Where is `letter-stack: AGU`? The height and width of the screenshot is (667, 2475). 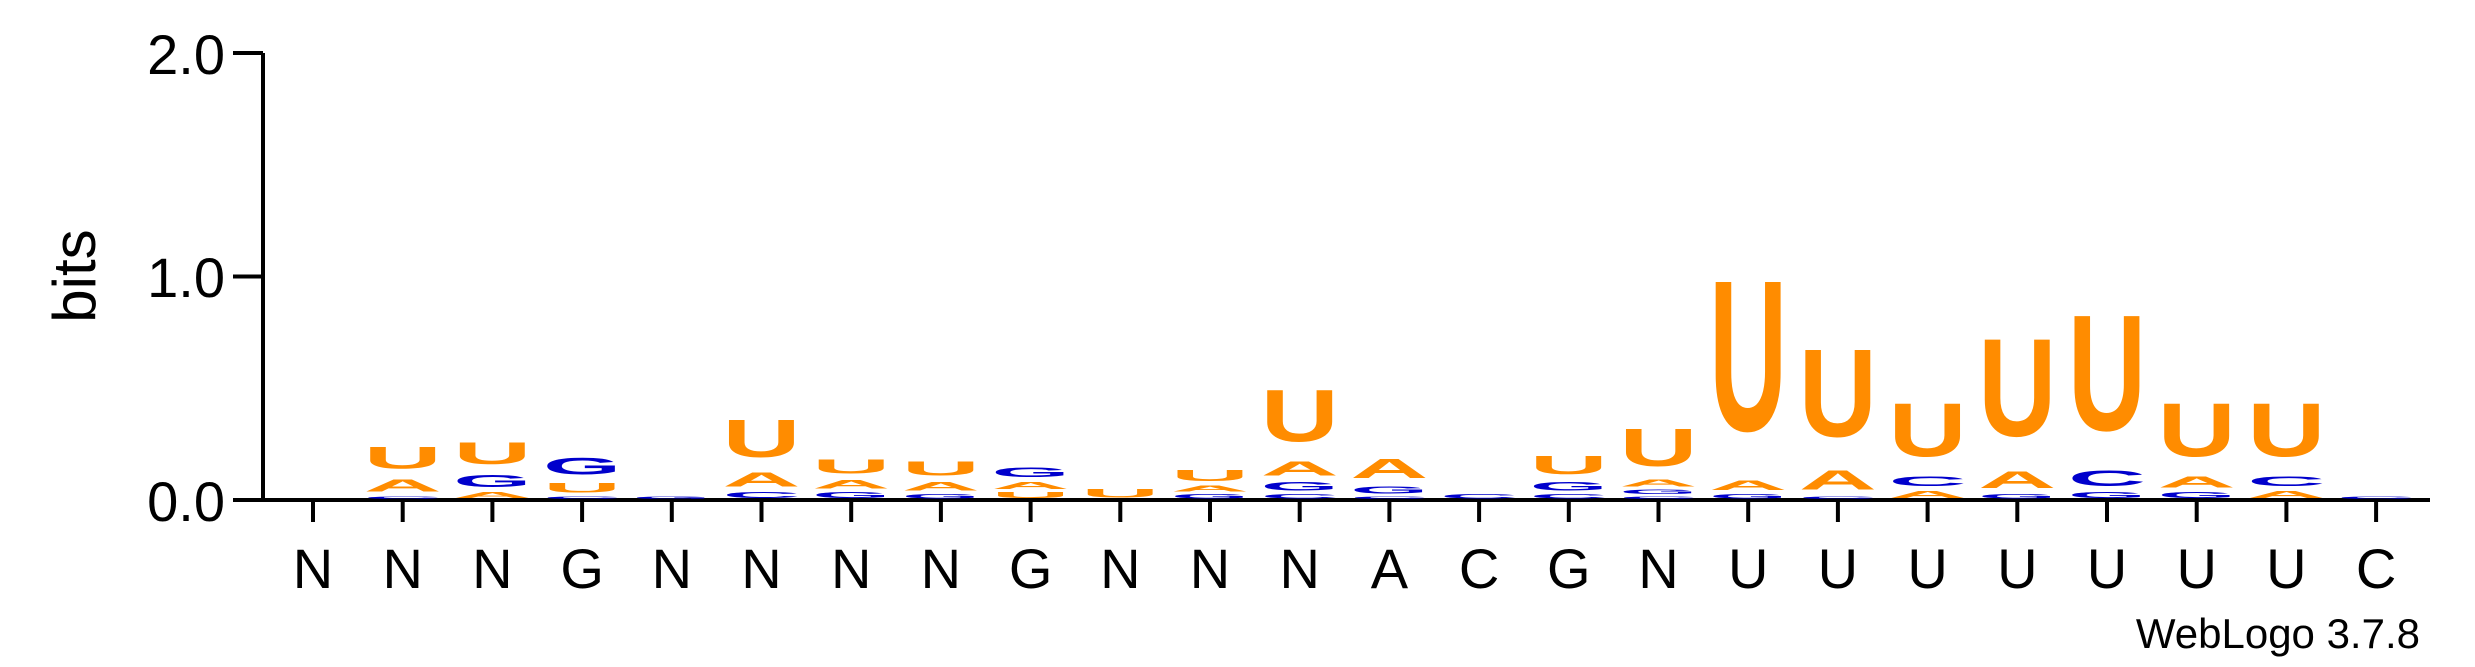
letter-stack: AGU is located at coordinates (492, 467).